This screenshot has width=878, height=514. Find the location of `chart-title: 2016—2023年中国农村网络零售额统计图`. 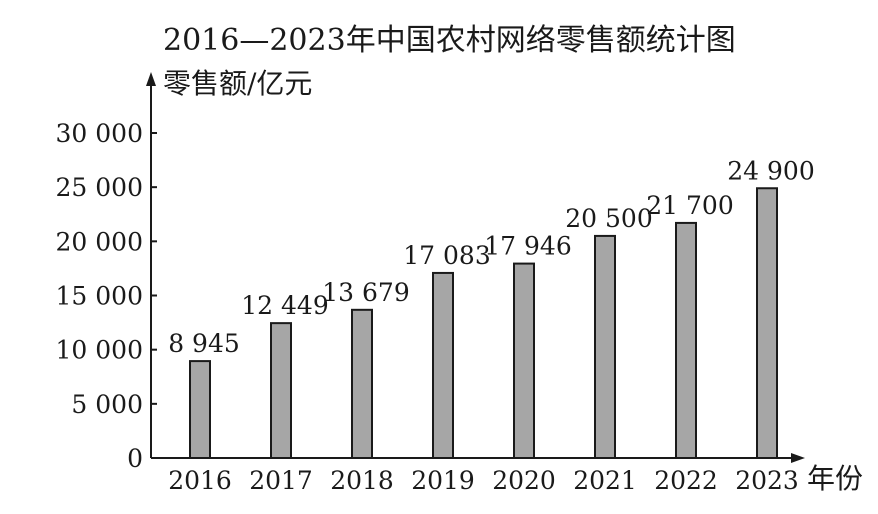

chart-title: 2016—2023年中国农村网络零售额统计图 is located at coordinates (449, 40).